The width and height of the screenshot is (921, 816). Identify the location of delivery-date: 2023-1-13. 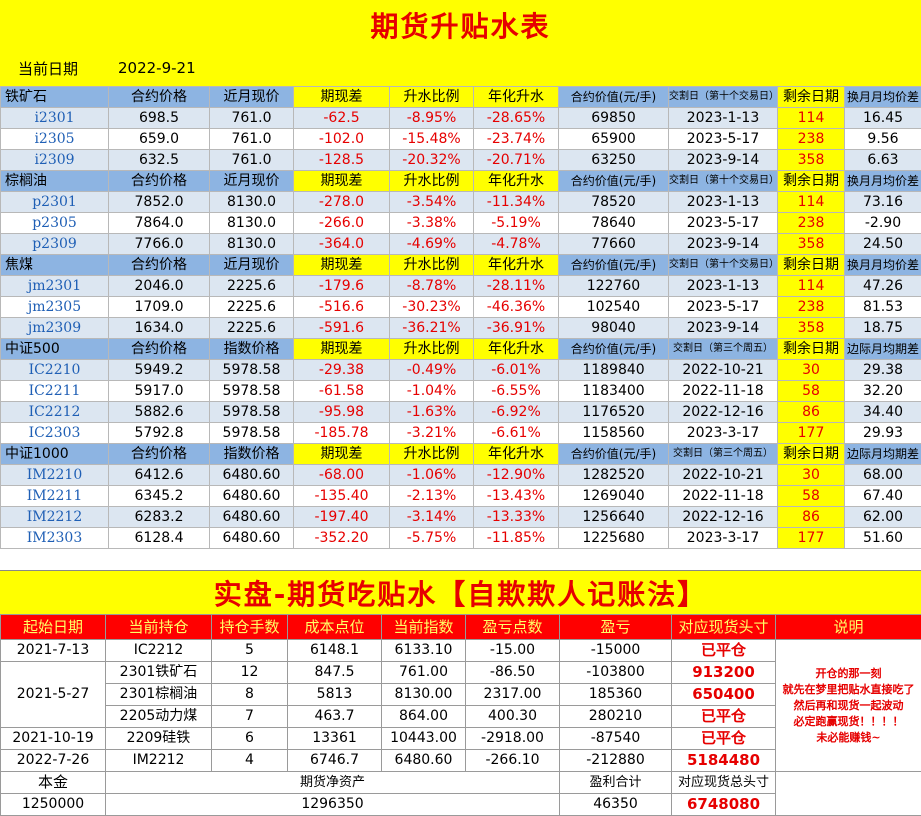
(723, 118).